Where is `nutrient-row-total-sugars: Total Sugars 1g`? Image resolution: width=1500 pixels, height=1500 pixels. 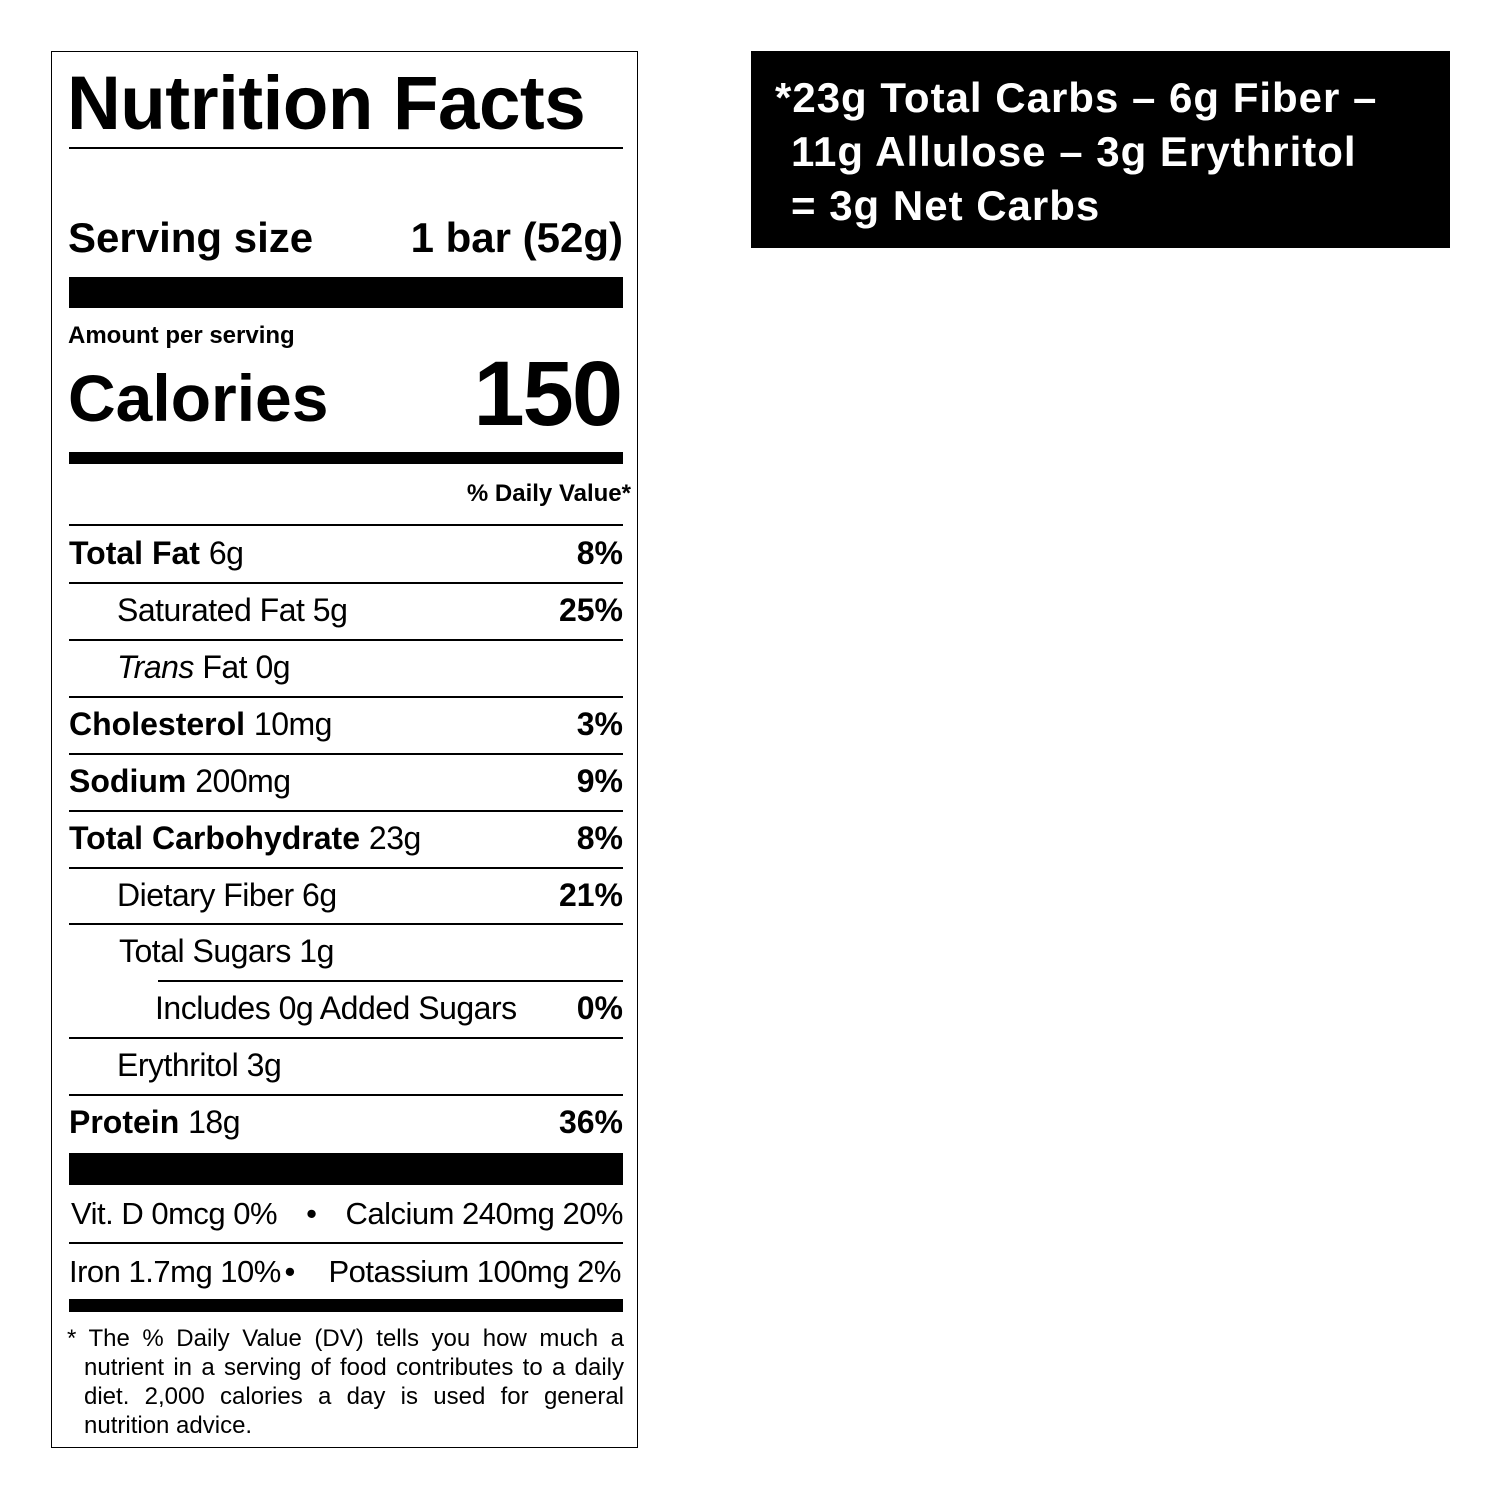 nutrient-row-total-sugars: Total Sugars 1g is located at coordinates (226, 951).